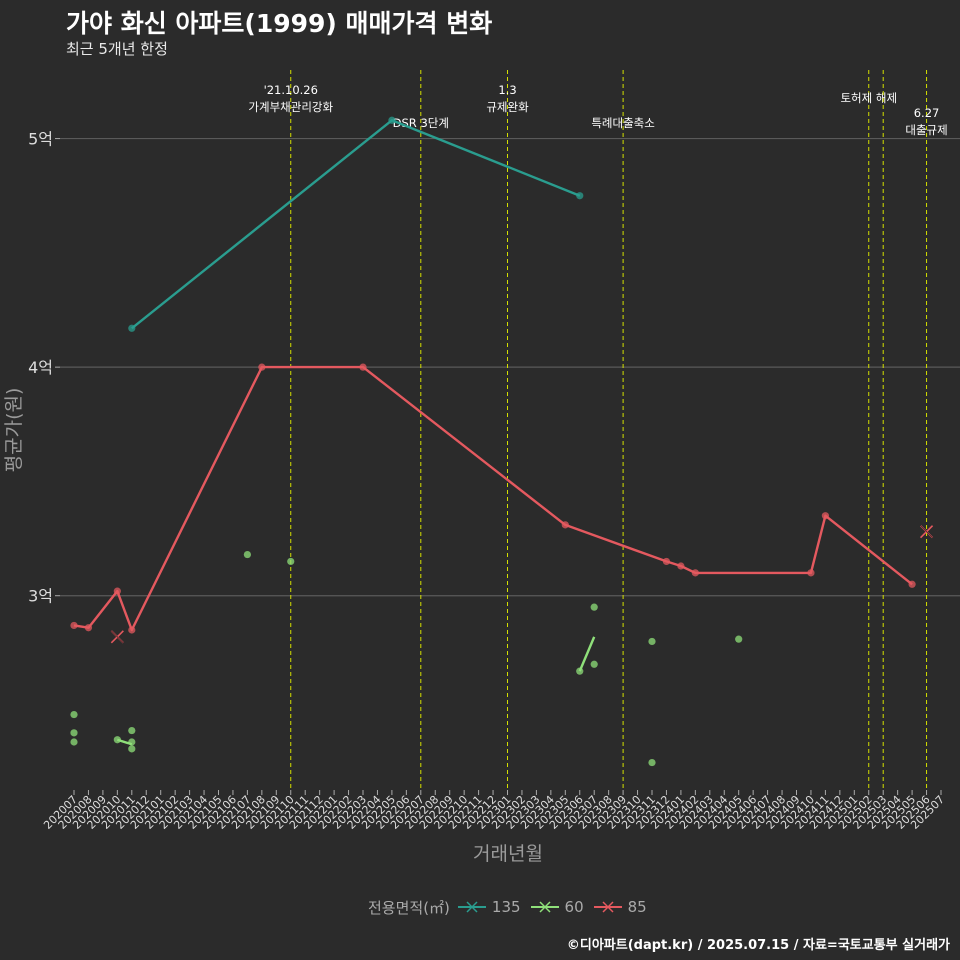 The image size is (960, 960). Describe the element at coordinates (637, 907) in the screenshot. I see `legend-label-85: 85` at that location.